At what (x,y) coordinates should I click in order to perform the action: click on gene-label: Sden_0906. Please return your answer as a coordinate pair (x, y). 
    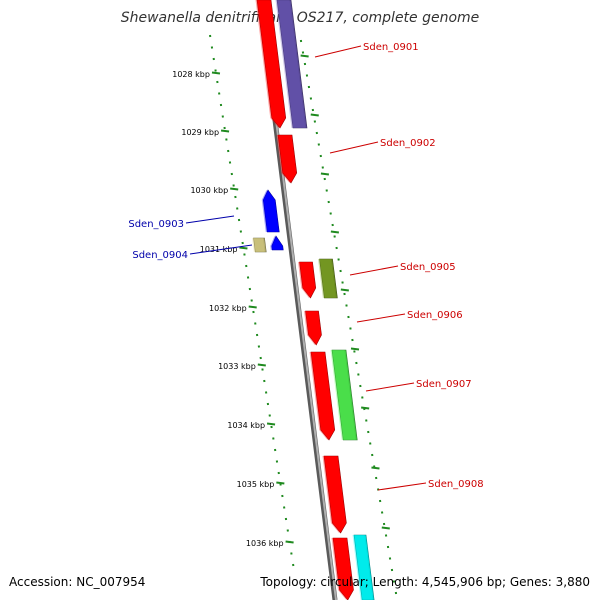
    Looking at the image, I should click on (435, 315).